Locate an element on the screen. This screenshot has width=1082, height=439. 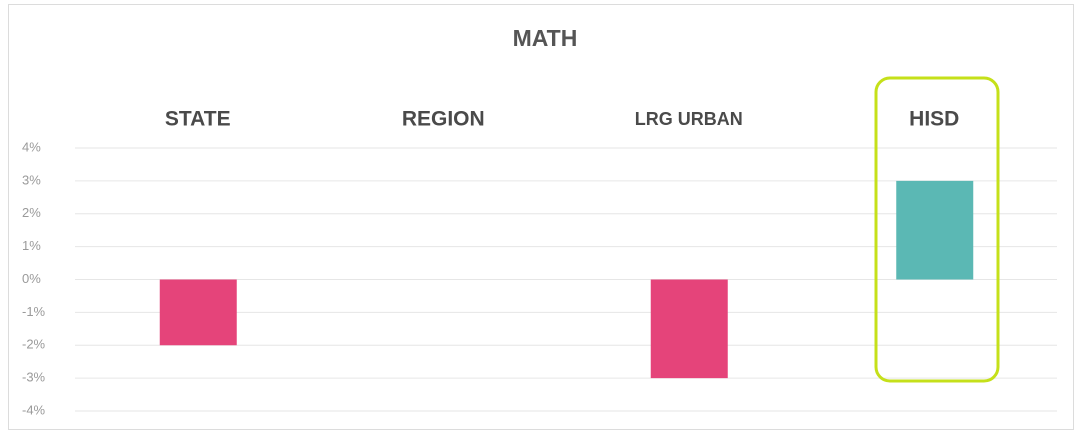
x-category-label: HISD is located at coordinates (934, 119).